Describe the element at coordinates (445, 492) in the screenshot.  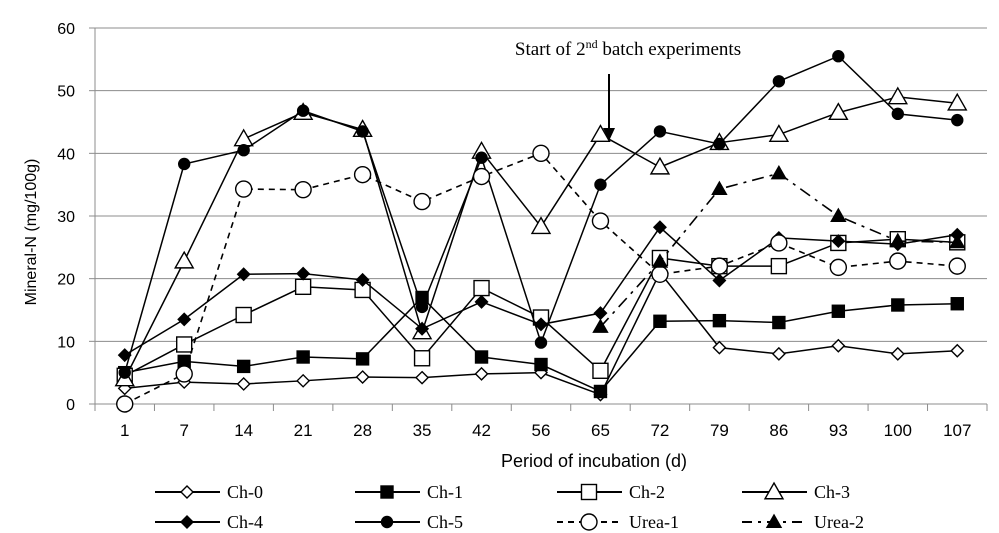
I see `legend-label: Ch-1` at that location.